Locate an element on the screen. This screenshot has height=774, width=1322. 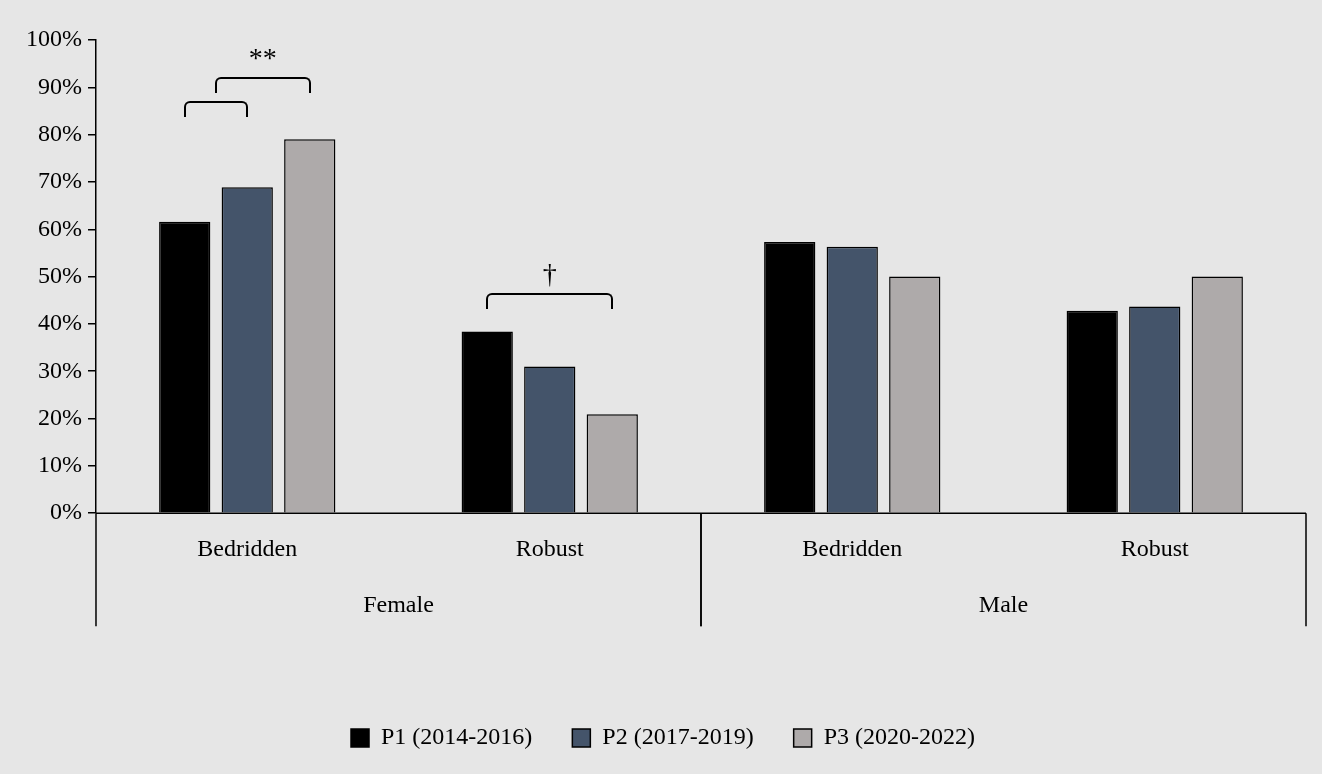
legend-label: P3 (2020-2022) is located at coordinates (899, 736).